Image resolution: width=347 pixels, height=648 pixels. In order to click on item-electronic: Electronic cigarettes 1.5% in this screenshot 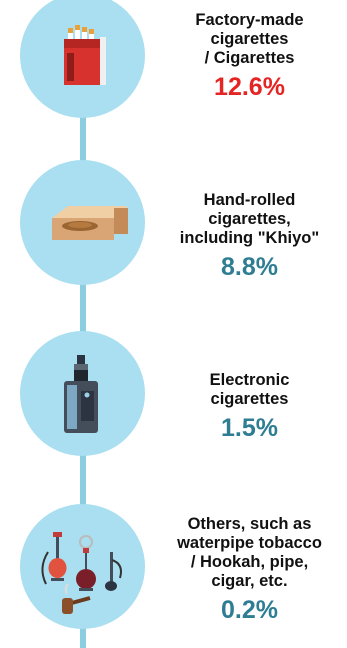, I will do `click(249, 407)`.